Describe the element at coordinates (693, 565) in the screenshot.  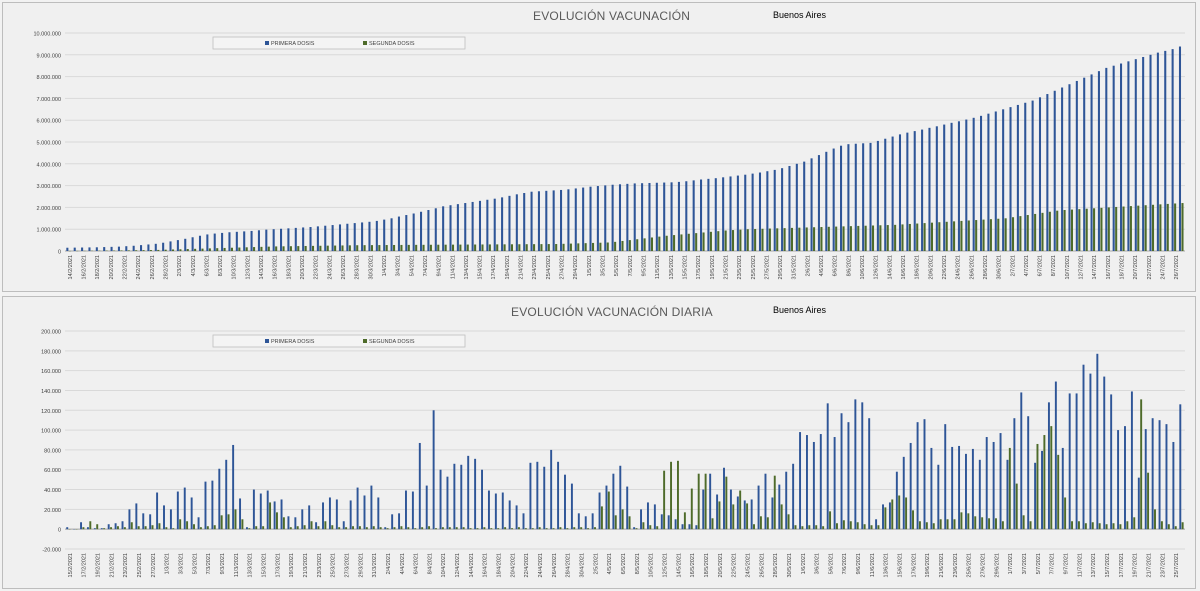
I see `x-tick-label: 16/5/2021` at that location.